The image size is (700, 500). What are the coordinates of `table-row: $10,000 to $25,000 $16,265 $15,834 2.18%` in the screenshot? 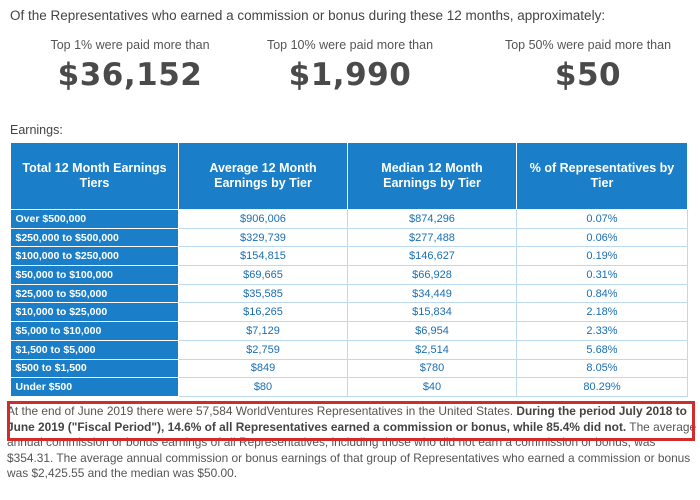 It's located at (349, 312).